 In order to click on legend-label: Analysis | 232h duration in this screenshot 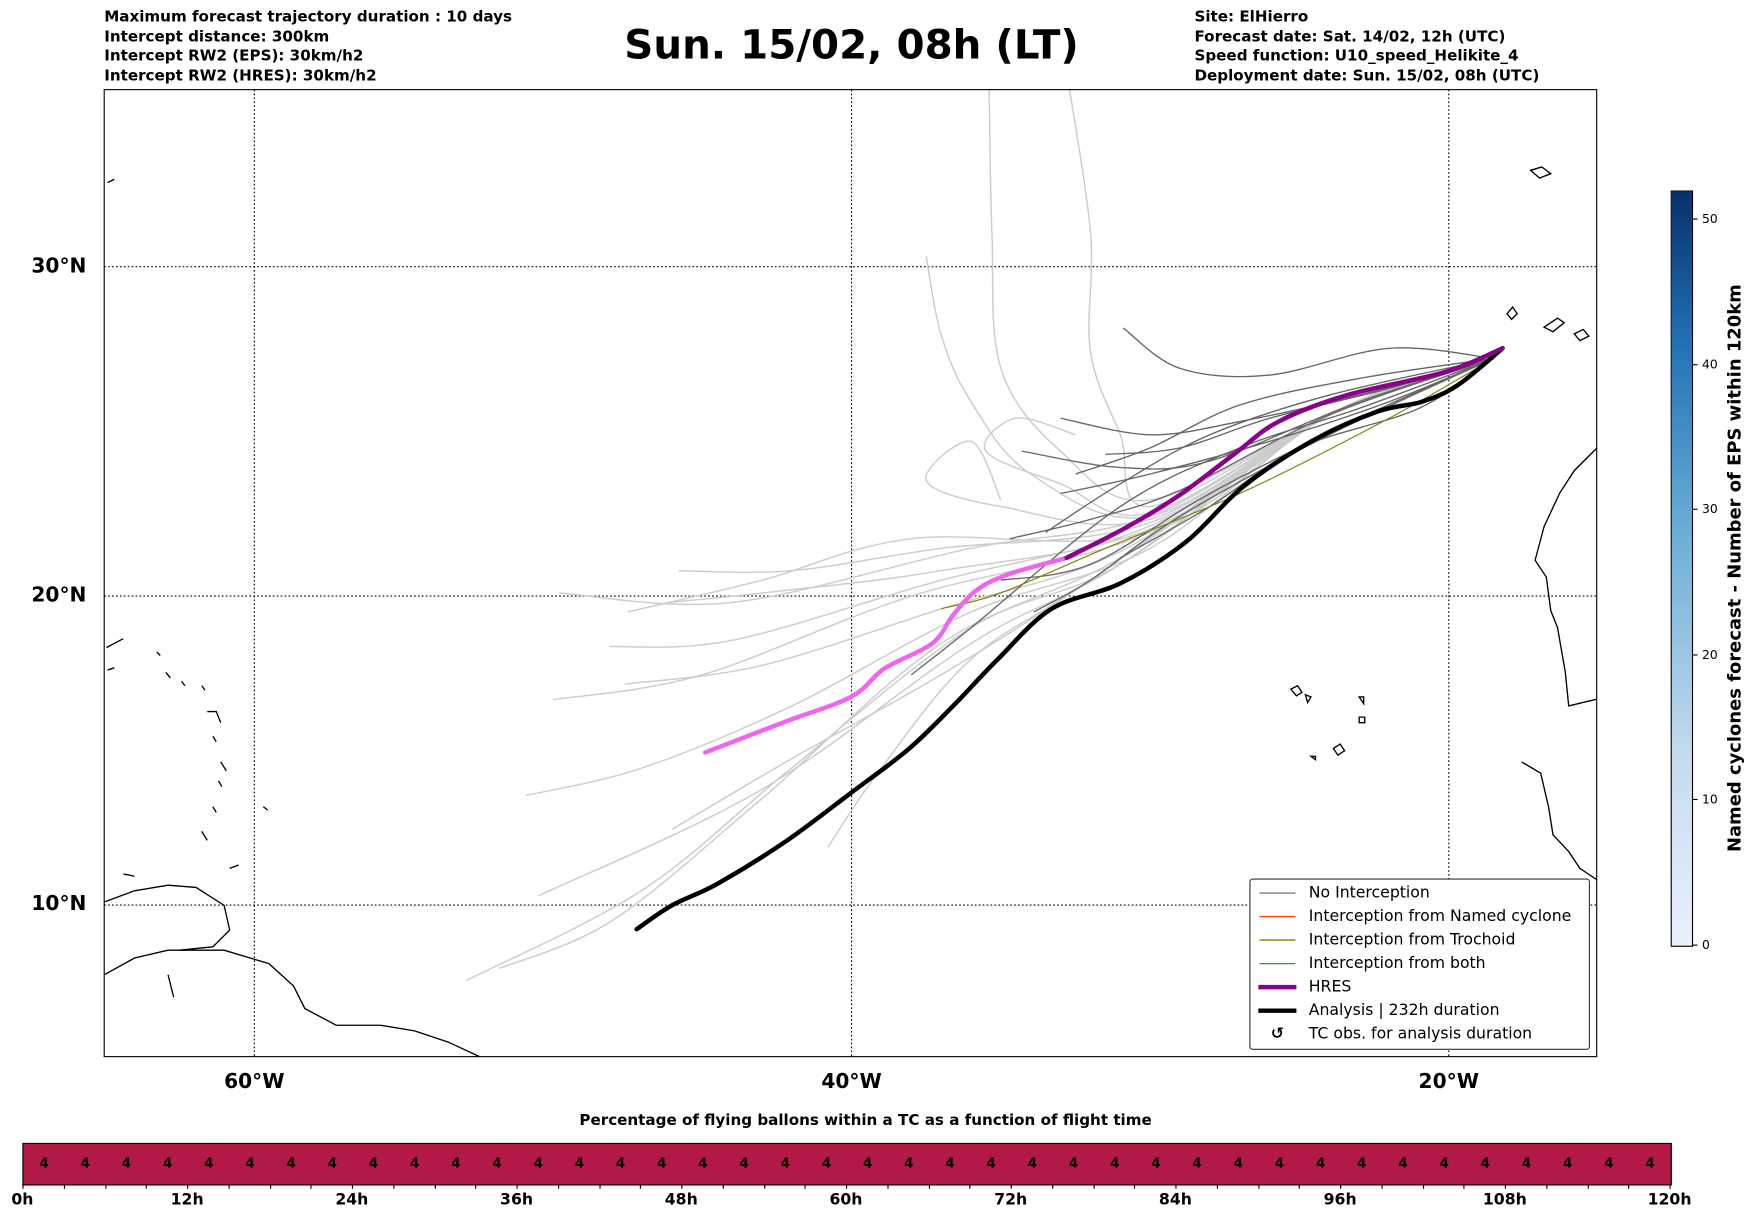, I will do `click(1404, 1010)`.